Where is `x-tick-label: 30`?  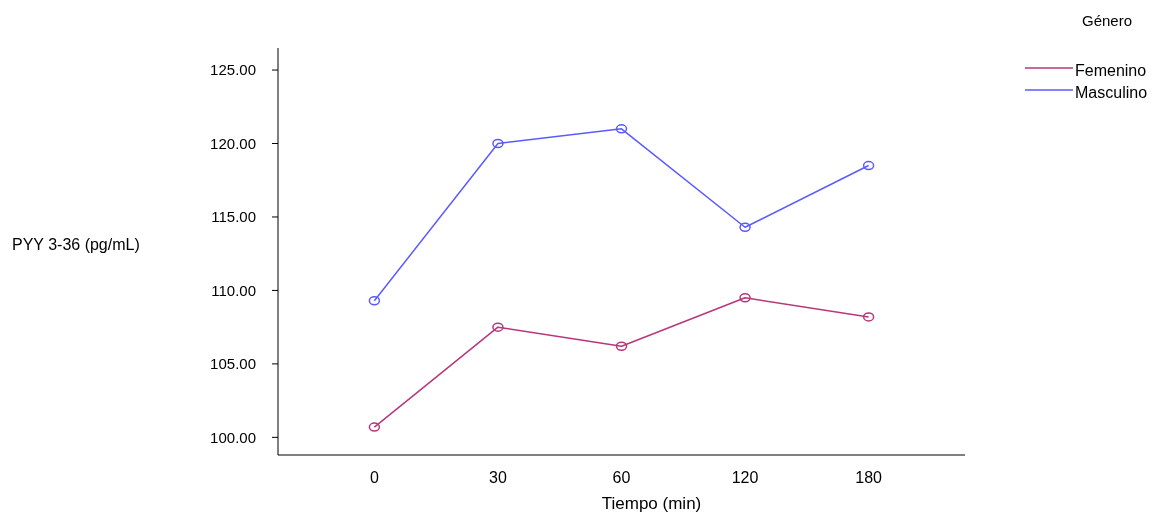
x-tick-label: 30 is located at coordinates (498, 477).